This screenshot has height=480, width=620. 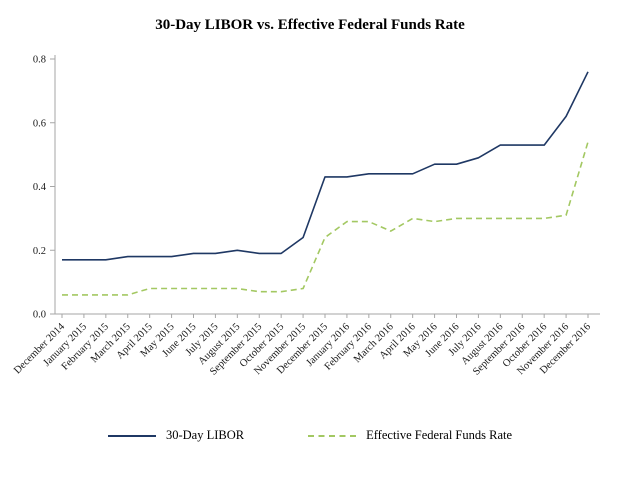 I want to click on legend-item-effr: Effective Federal Funds Rate, so click(x=410, y=435).